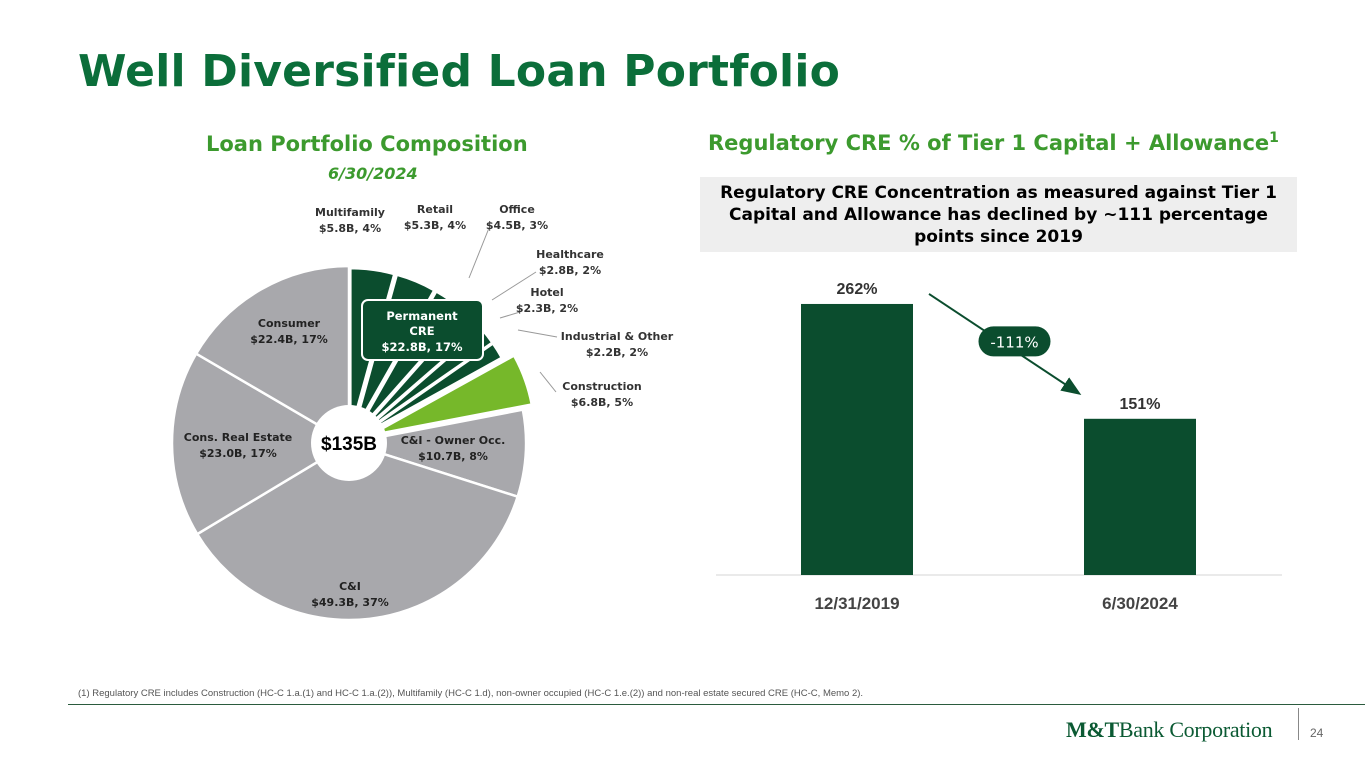 This screenshot has height=768, width=1365. What do you see at coordinates (272, 355) in the screenshot?
I see `pie-slice-consumer` at bounding box center [272, 355].